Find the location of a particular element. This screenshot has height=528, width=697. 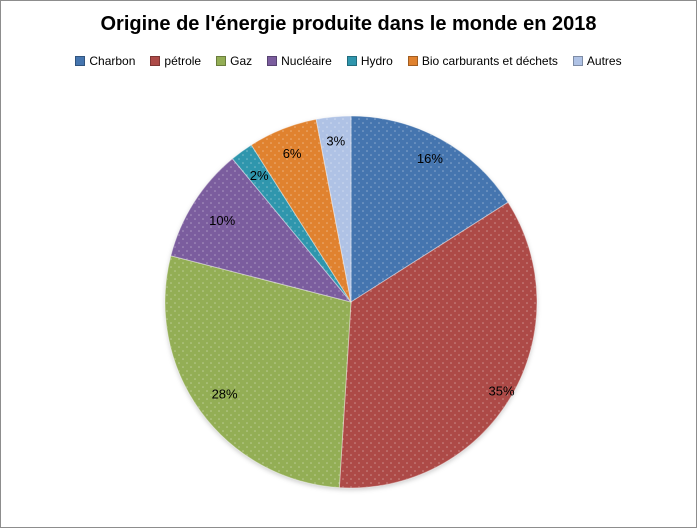

slice-label-petrole: 35% is located at coordinates (501, 391).